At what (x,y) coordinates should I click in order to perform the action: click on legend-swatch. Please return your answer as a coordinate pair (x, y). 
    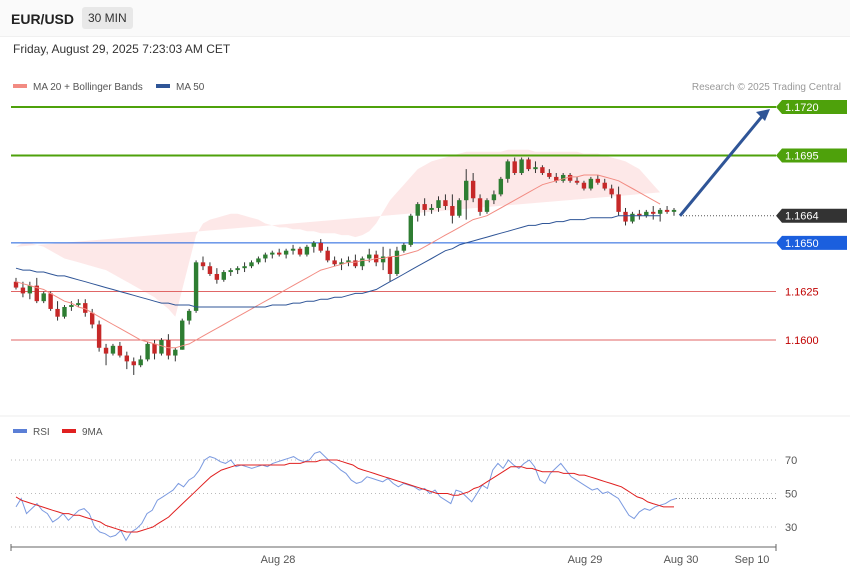
    Looking at the image, I should click on (20, 86).